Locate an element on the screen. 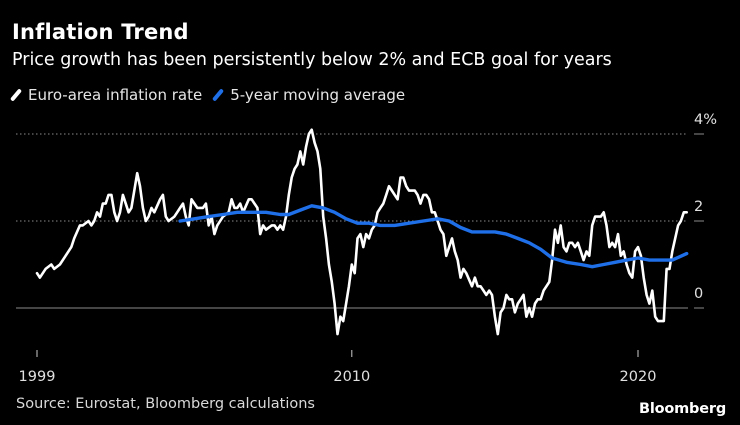  series-line-moving-average is located at coordinates (433, 236).